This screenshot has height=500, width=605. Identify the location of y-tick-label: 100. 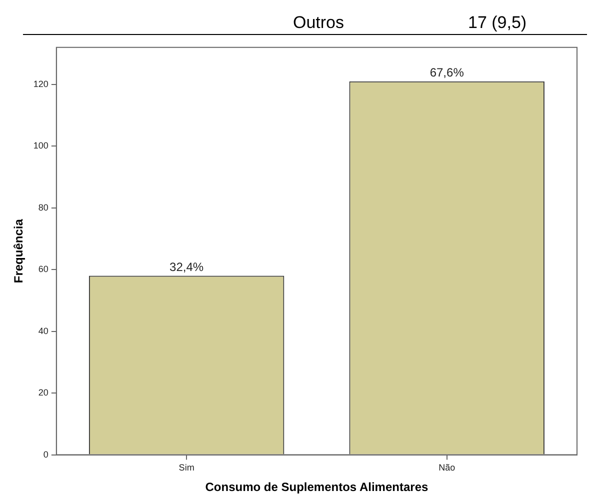
(40, 145).